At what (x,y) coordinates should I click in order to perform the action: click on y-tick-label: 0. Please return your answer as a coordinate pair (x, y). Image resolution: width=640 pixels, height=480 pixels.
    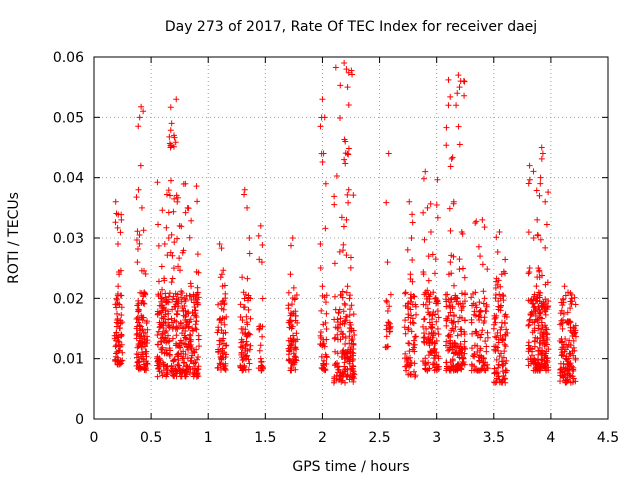
    Looking at the image, I should click on (79, 420).